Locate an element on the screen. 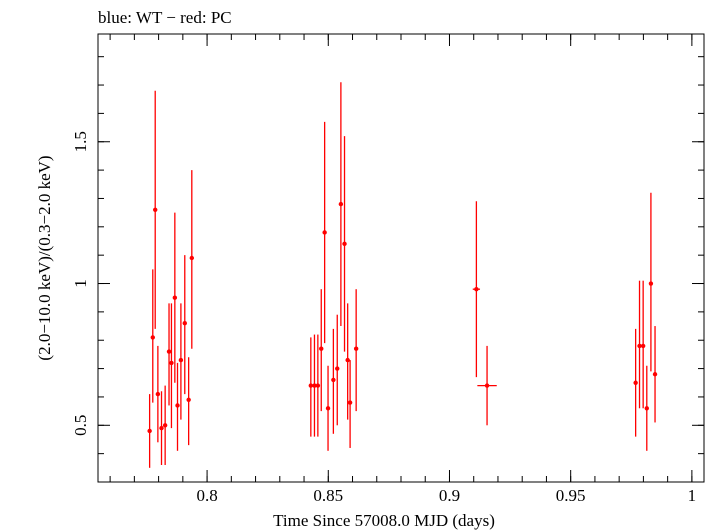  y-tick-label: 0.5 is located at coordinates (80, 425).